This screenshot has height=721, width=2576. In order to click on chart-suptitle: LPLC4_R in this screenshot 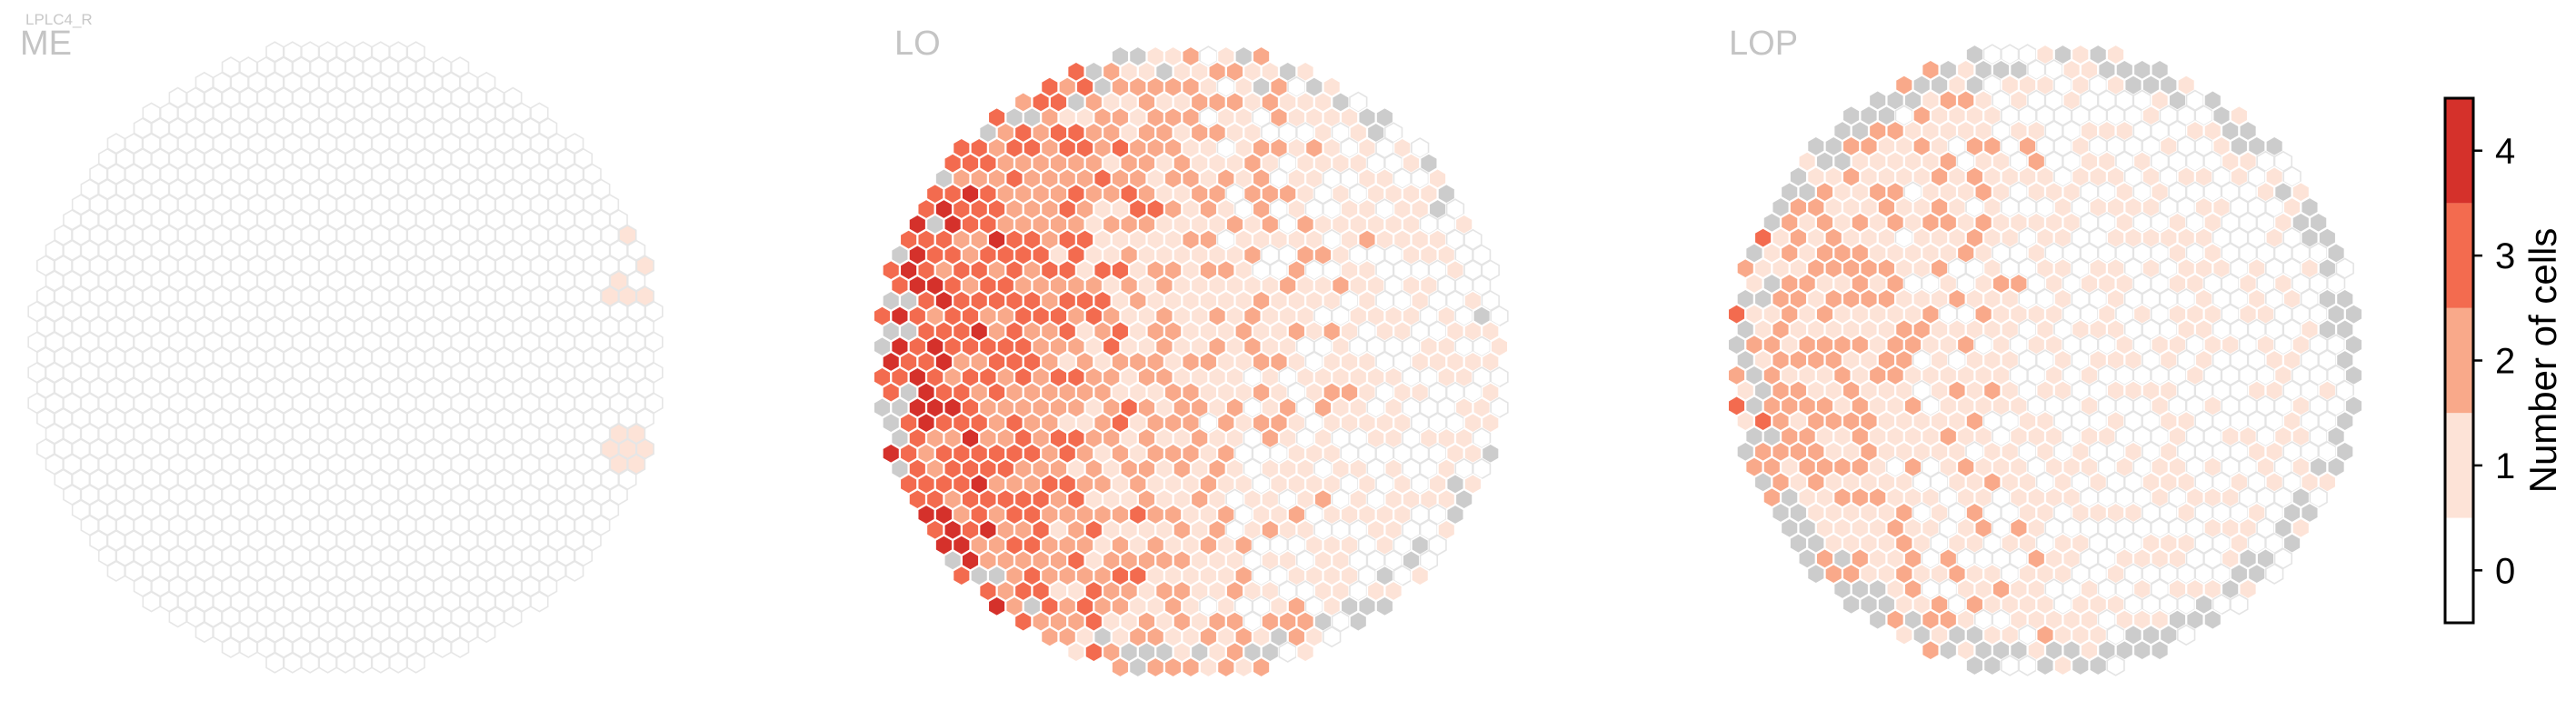, I will do `click(59, 19)`.